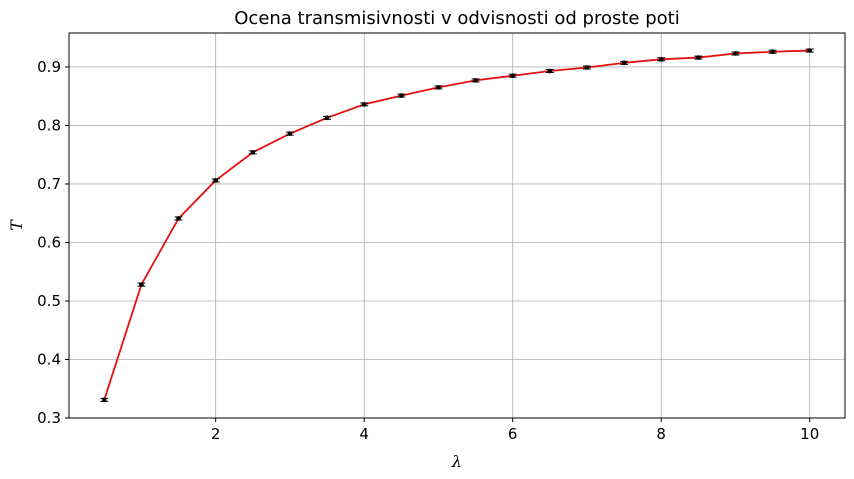  What do you see at coordinates (809, 434) in the screenshot?
I see `x-tick-label: 10` at bounding box center [809, 434].